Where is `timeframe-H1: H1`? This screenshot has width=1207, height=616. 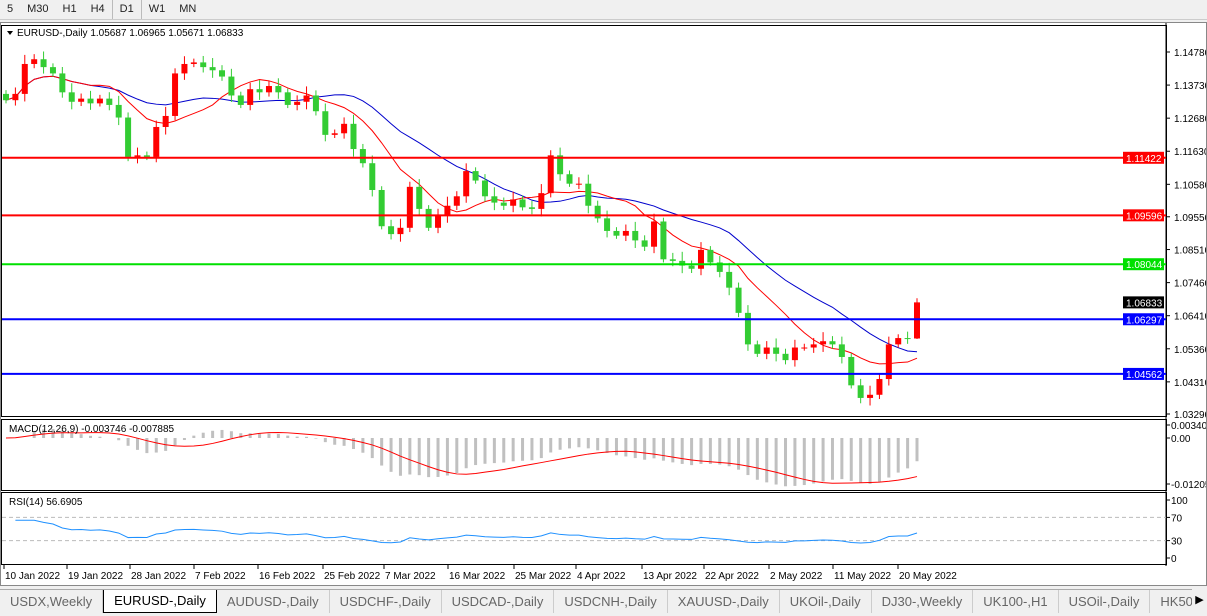 timeframe-H1: H1 is located at coordinates (69, 9).